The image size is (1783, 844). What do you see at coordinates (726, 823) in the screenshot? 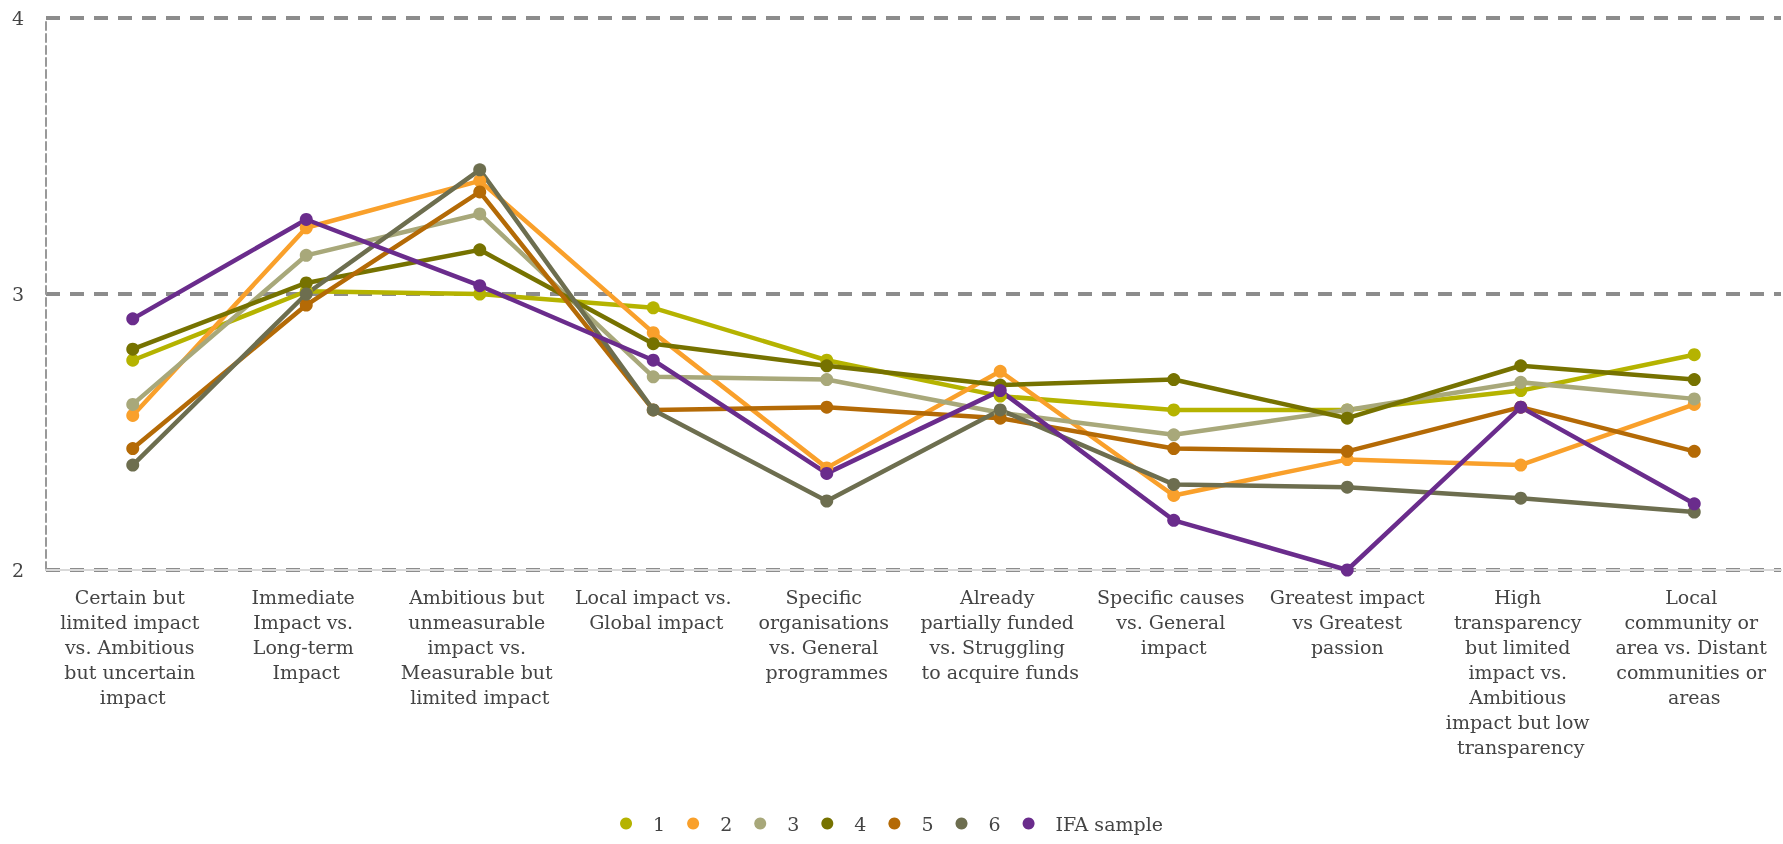
I see `legend-label: 2` at bounding box center [726, 823].